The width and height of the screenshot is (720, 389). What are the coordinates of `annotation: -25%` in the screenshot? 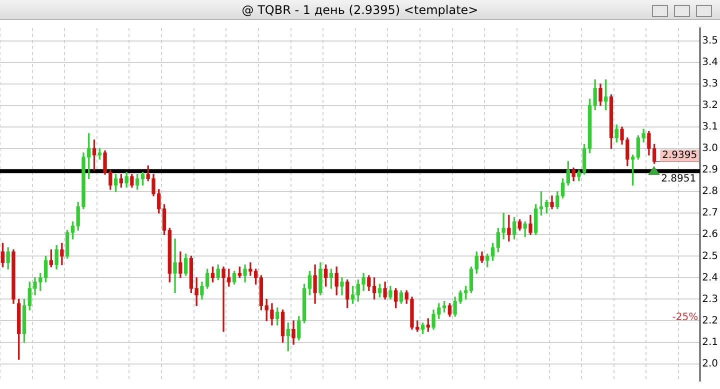 It's located at (685, 318).